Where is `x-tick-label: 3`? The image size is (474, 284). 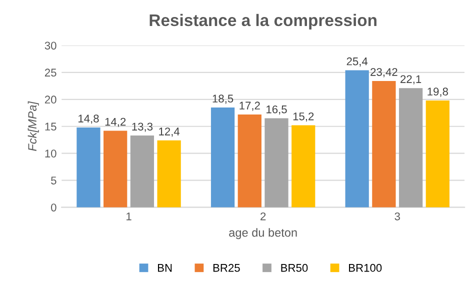 x-tick-label: 3 is located at coordinates (397, 216).